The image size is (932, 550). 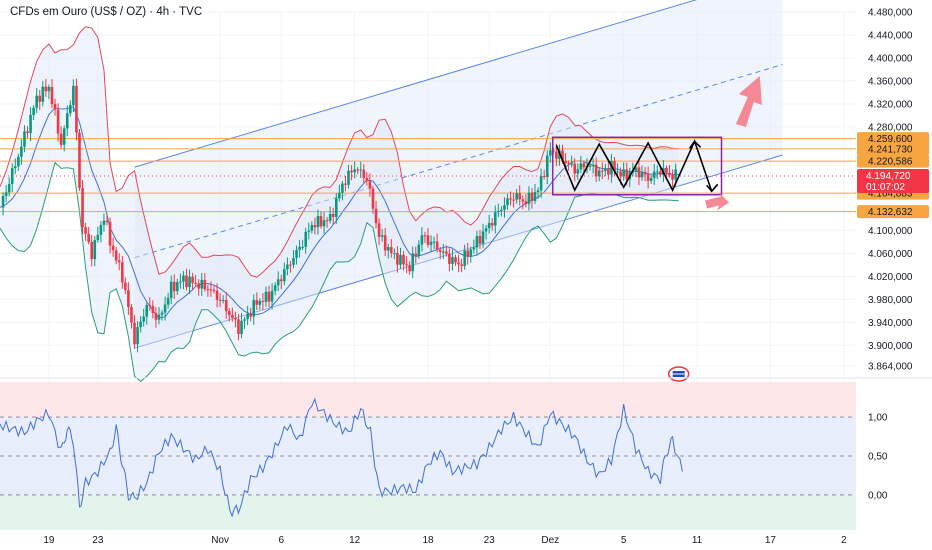 I want to click on level-pill, so click(x=893, y=139).